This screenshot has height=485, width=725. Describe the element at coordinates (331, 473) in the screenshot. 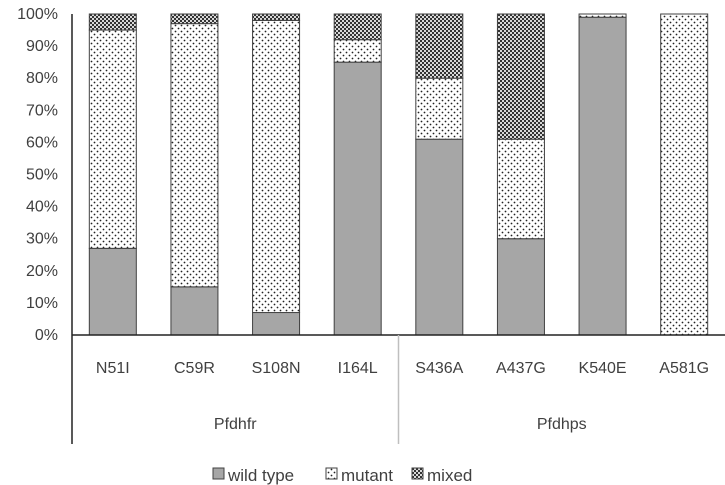

I see `legend-swatch-mutant` at that location.